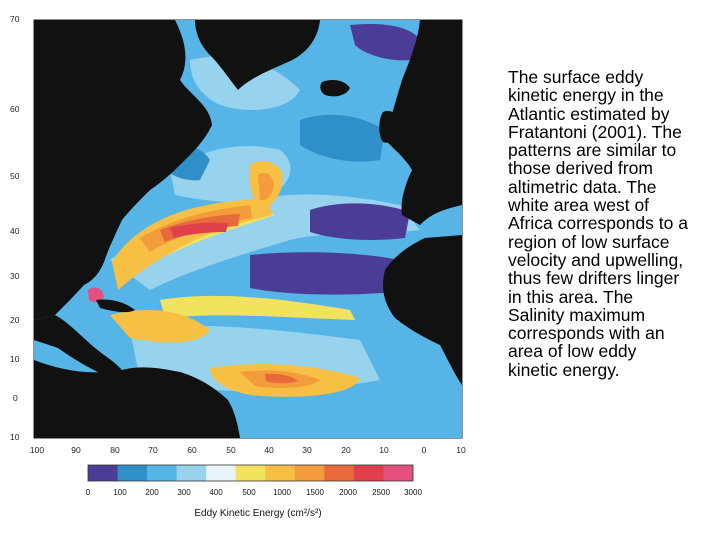  I want to click on lat-tick: 20, so click(15, 320).